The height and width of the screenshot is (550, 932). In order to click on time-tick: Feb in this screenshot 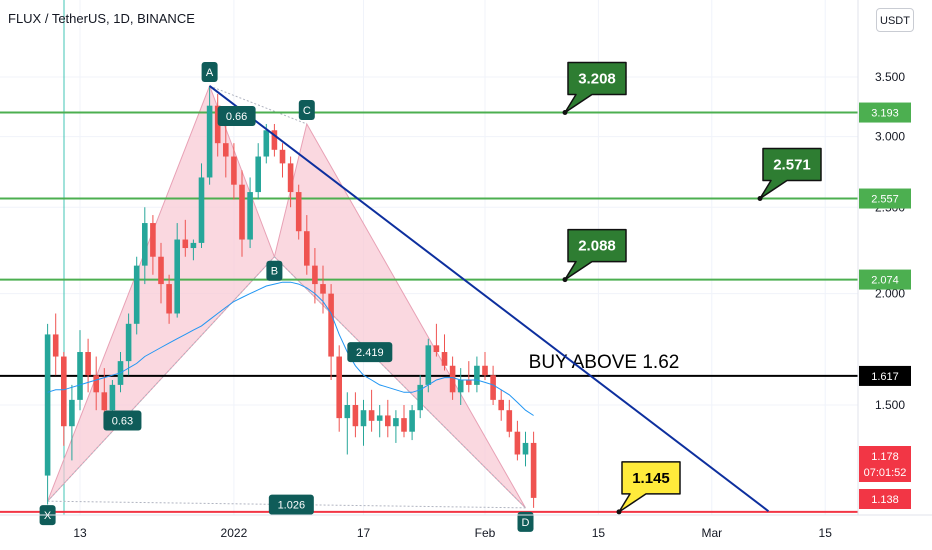, I will do `click(485, 533)`.